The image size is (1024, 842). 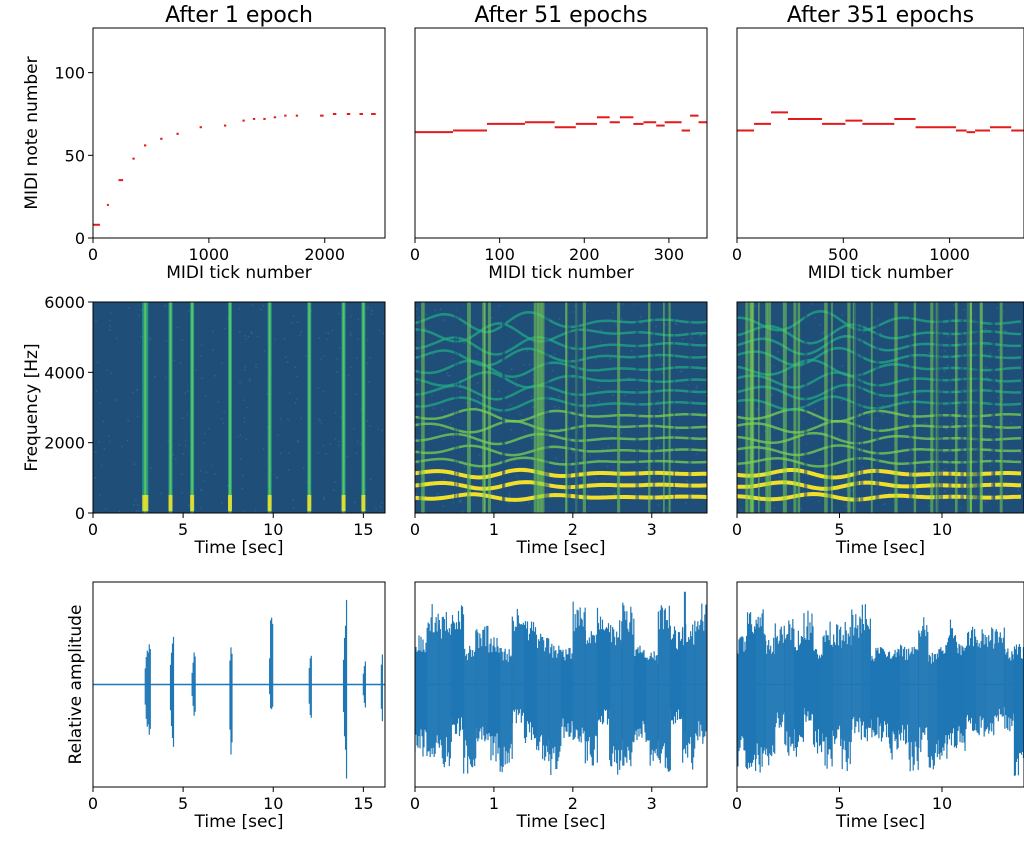 I want to click on y-axis-label: MIDI note number, so click(x=32, y=132).